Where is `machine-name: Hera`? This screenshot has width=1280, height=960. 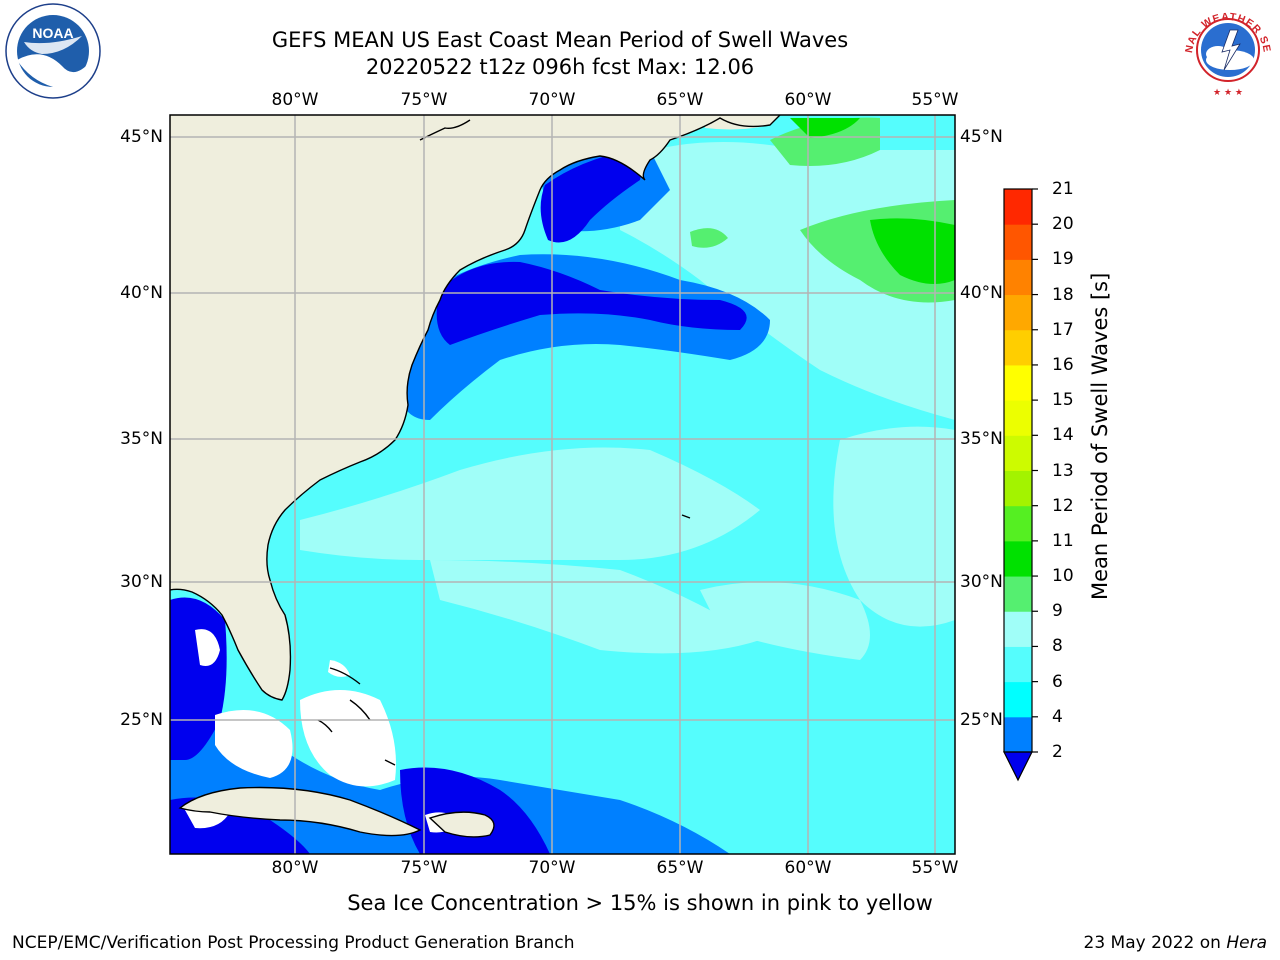
machine-name: Hera is located at coordinates (1246, 943).